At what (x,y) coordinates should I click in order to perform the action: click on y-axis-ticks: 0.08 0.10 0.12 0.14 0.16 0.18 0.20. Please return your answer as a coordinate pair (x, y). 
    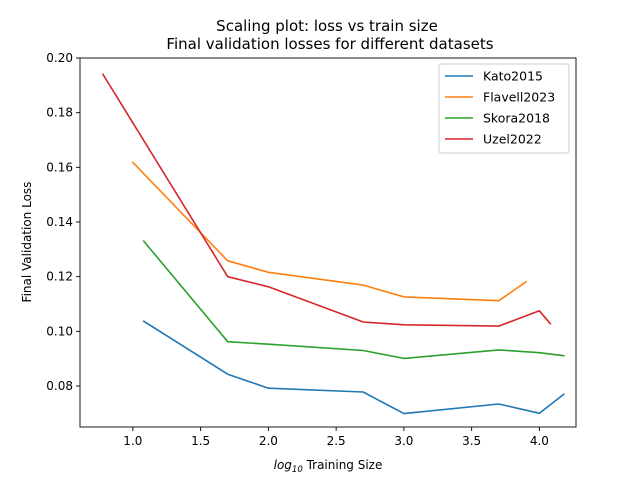
    Looking at the image, I should click on (63, 222).